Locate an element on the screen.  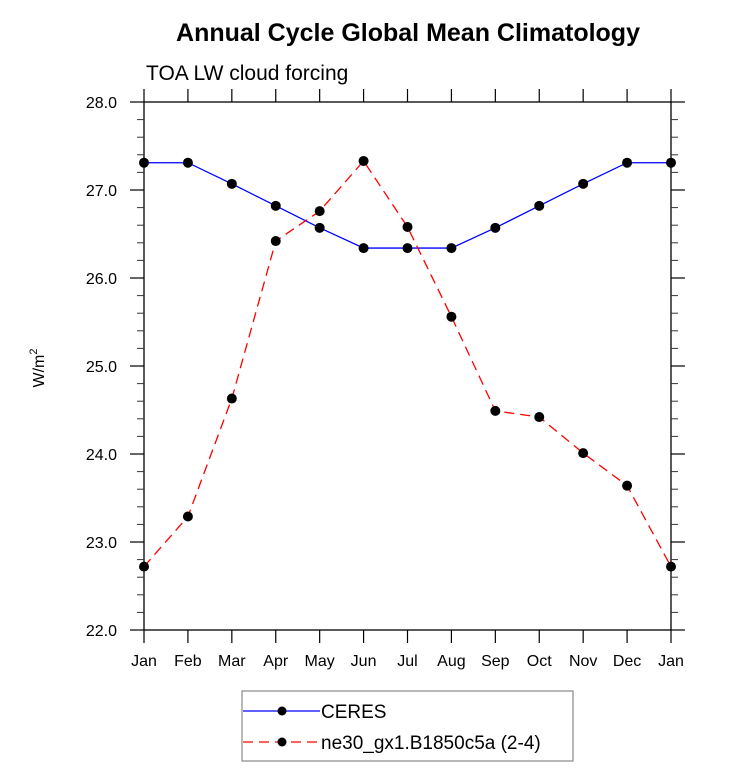
legend-label: CERES is located at coordinates (353, 712).